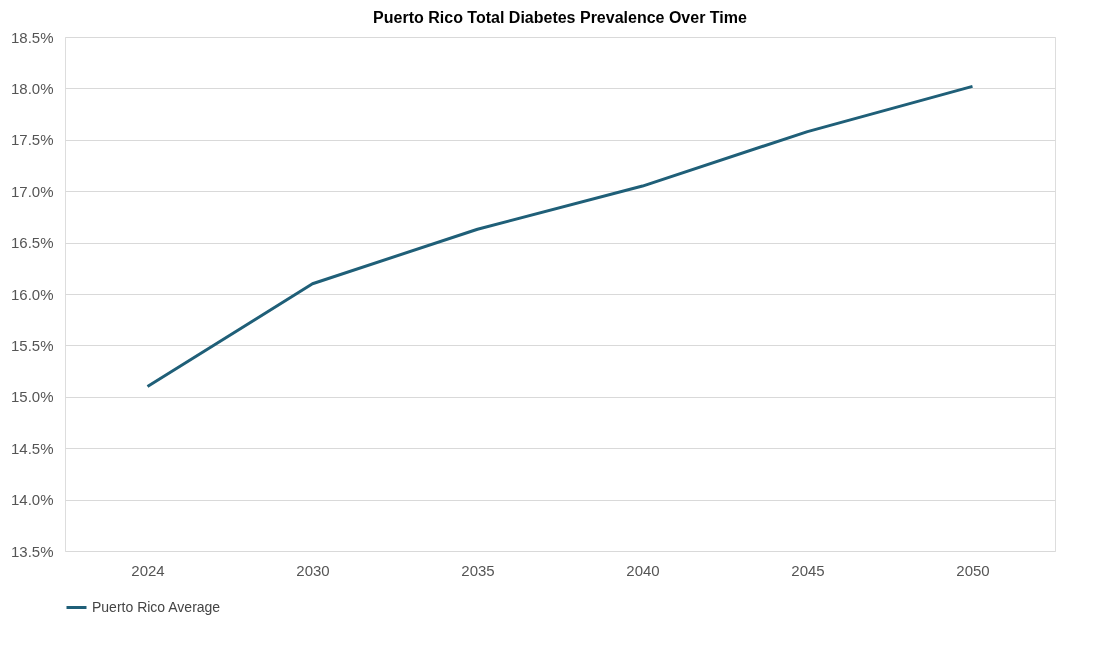 The image size is (1096, 672). Describe the element at coordinates (808, 570) in the screenshot. I see `x-tick-label: 2045` at that location.